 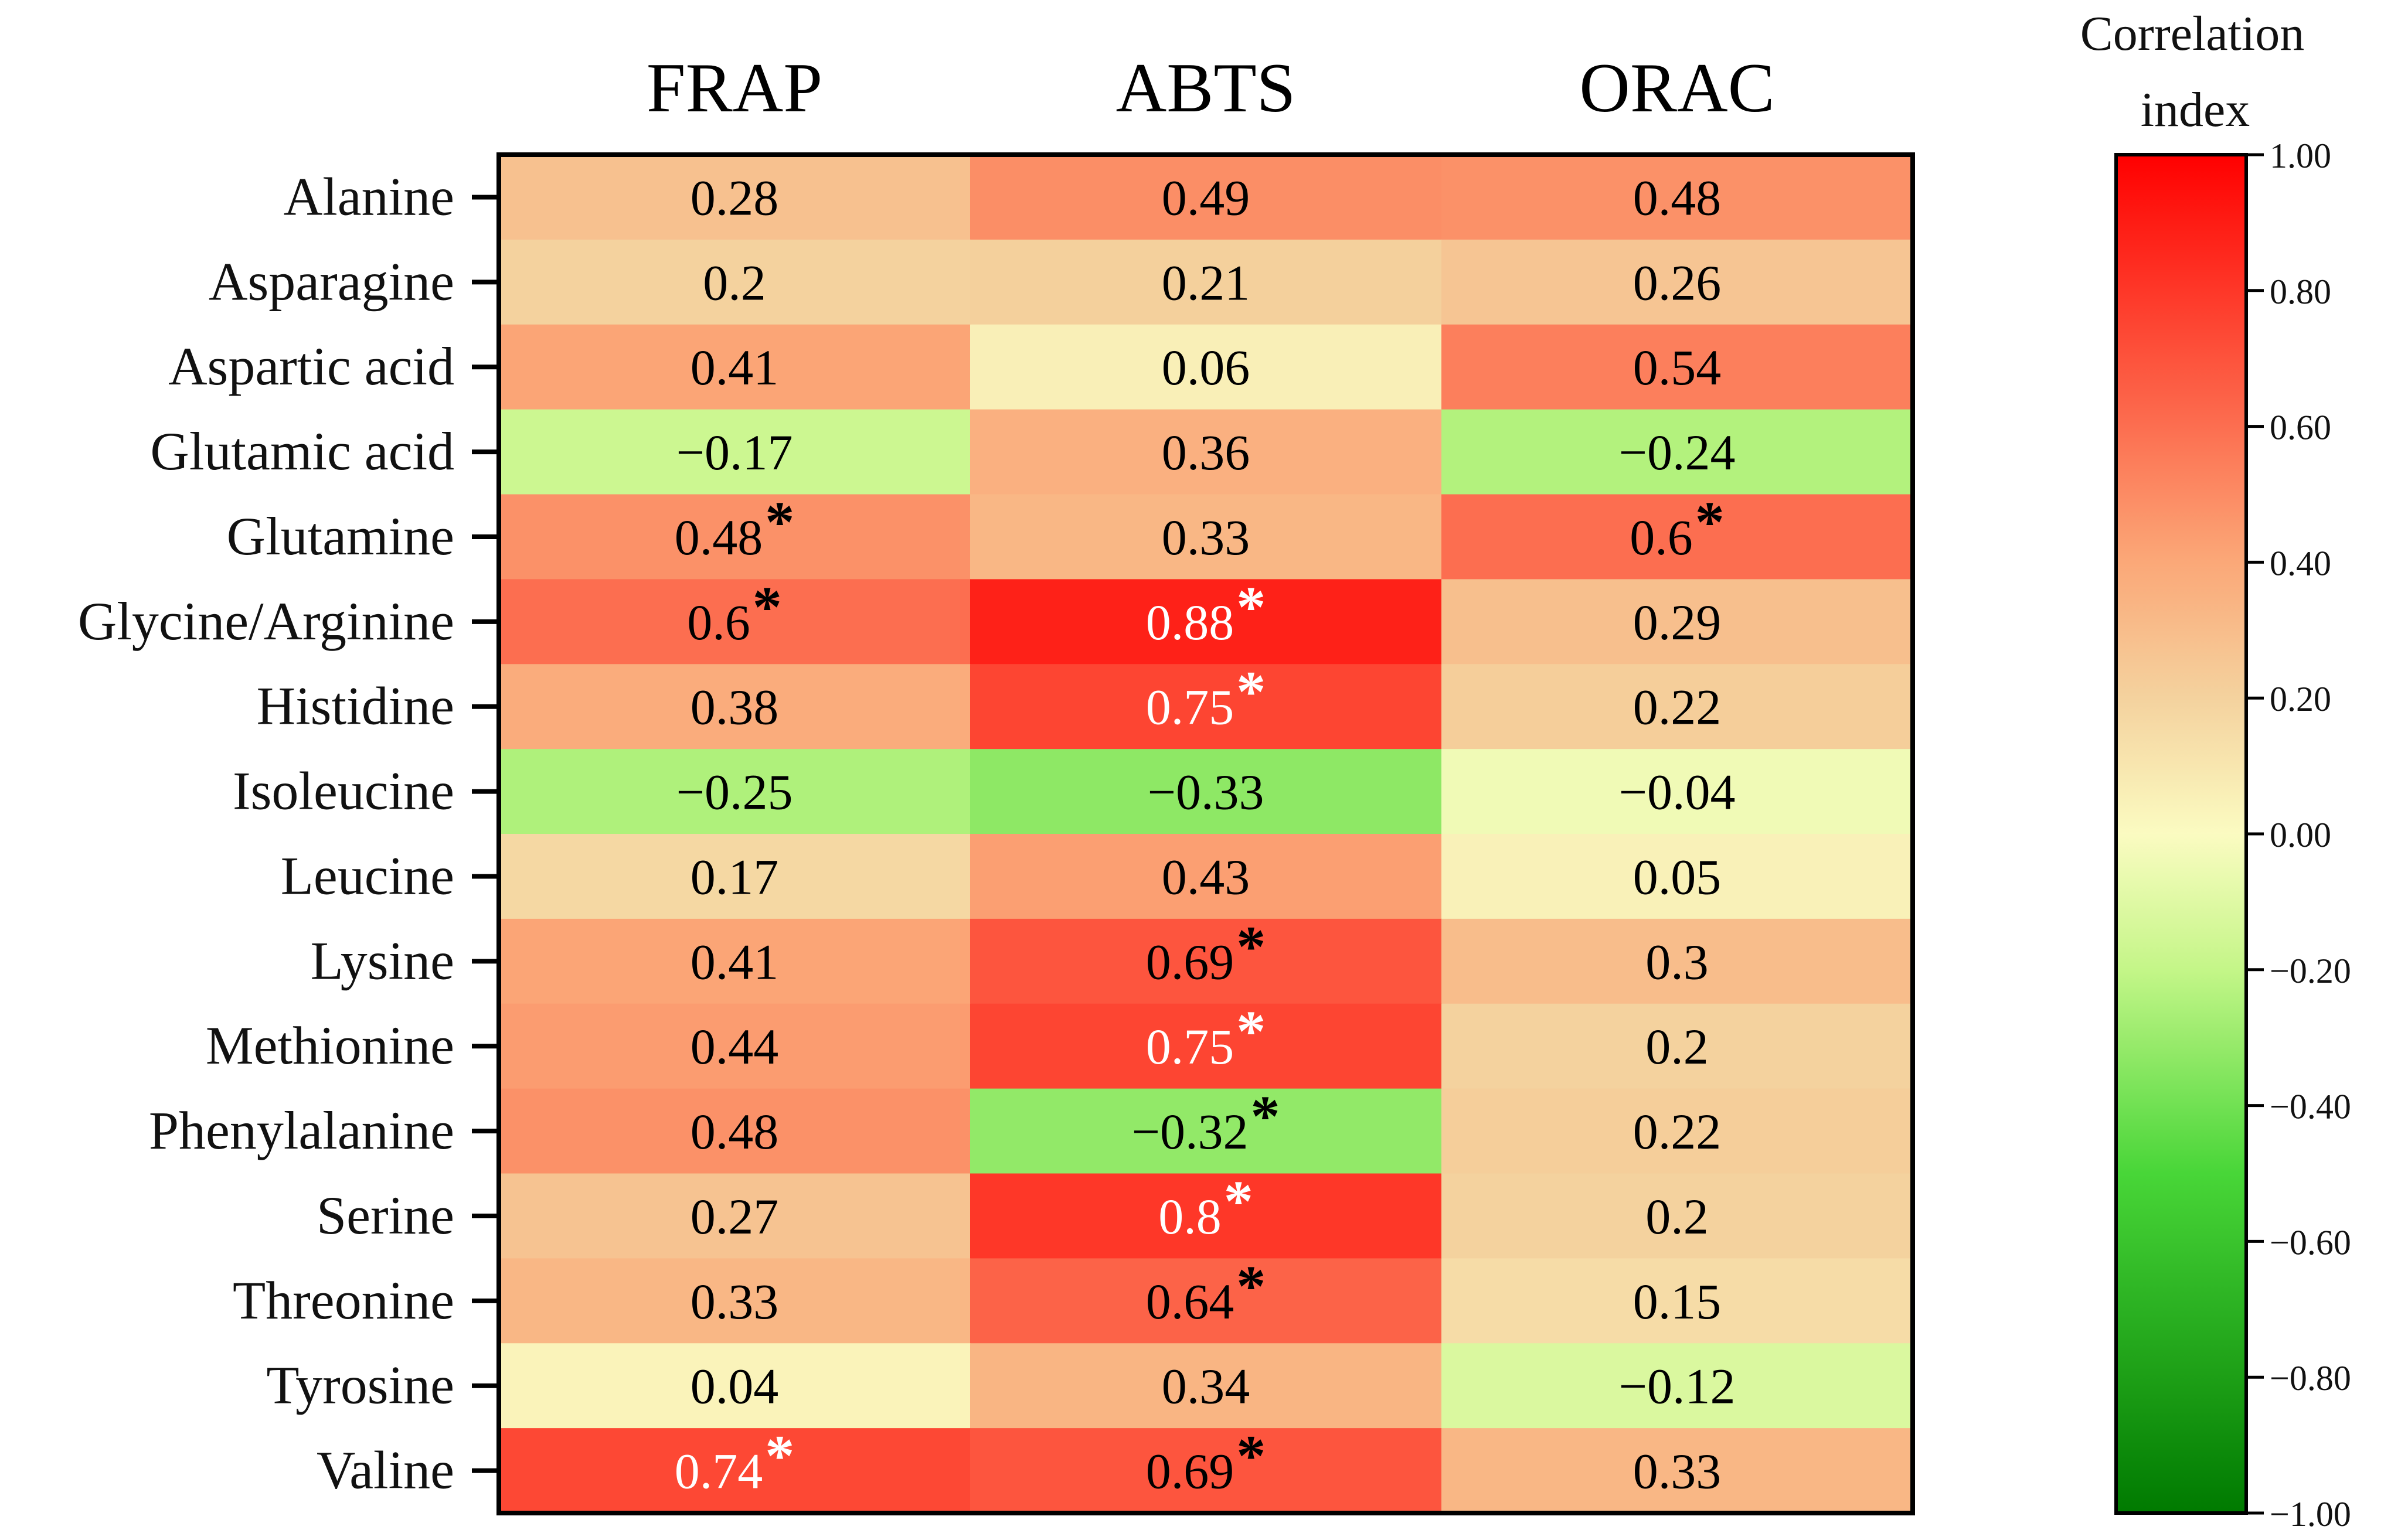 I want to click on colorbar-tick-label: −0.80, so click(x=2310, y=1379).